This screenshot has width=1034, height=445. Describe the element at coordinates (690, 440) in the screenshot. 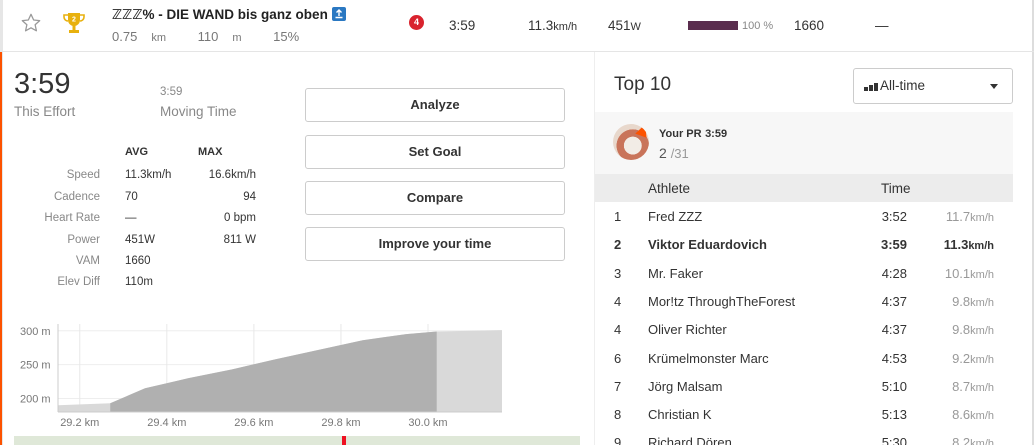

I see `row-athlete-name: Richard Dören` at that location.